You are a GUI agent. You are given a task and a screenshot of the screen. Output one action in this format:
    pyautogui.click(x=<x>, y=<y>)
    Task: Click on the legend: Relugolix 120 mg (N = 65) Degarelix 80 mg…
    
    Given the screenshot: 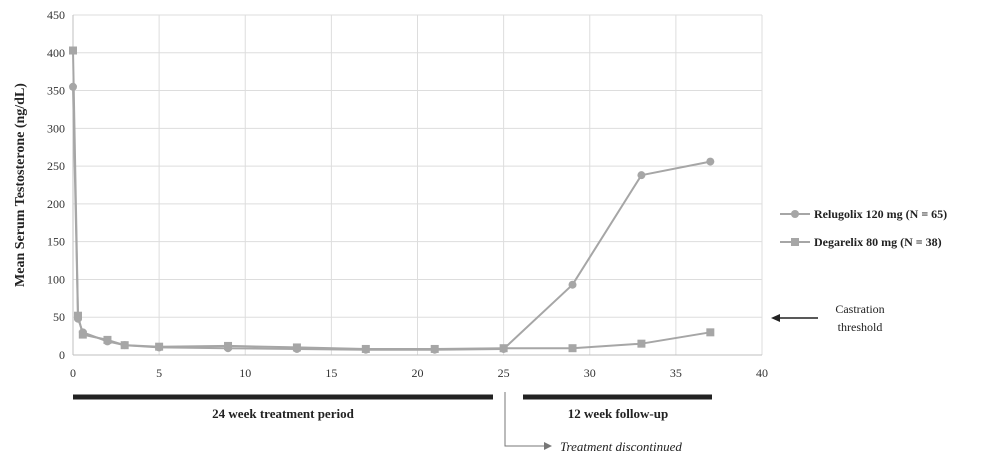 What is the action you would take?
    pyautogui.click(x=863, y=228)
    